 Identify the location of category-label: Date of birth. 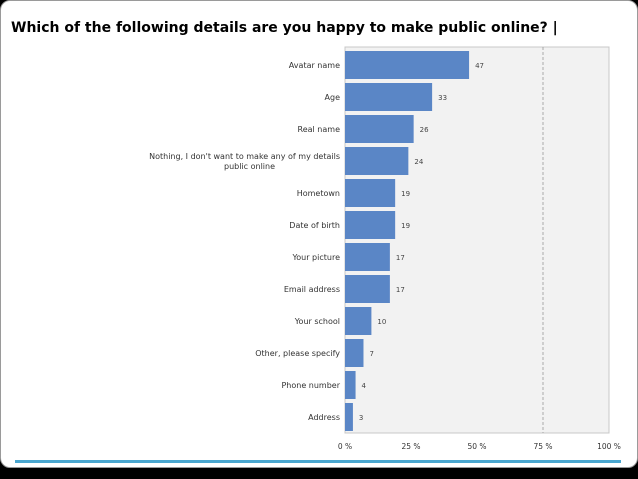
(314, 225).